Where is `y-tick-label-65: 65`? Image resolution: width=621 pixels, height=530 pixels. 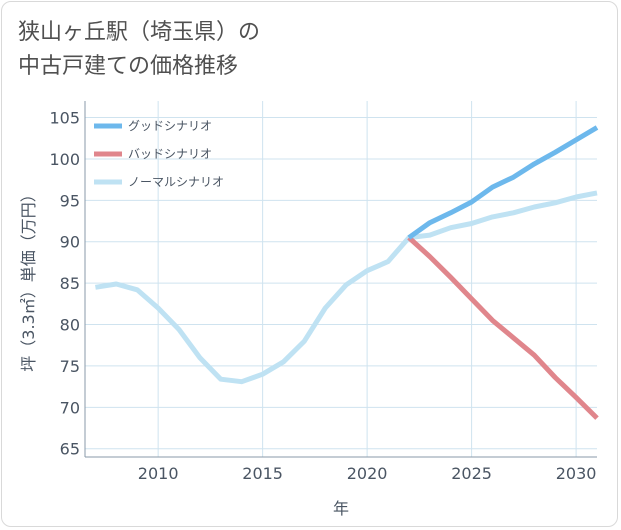 y-tick-label-65: 65 is located at coordinates (70, 449).